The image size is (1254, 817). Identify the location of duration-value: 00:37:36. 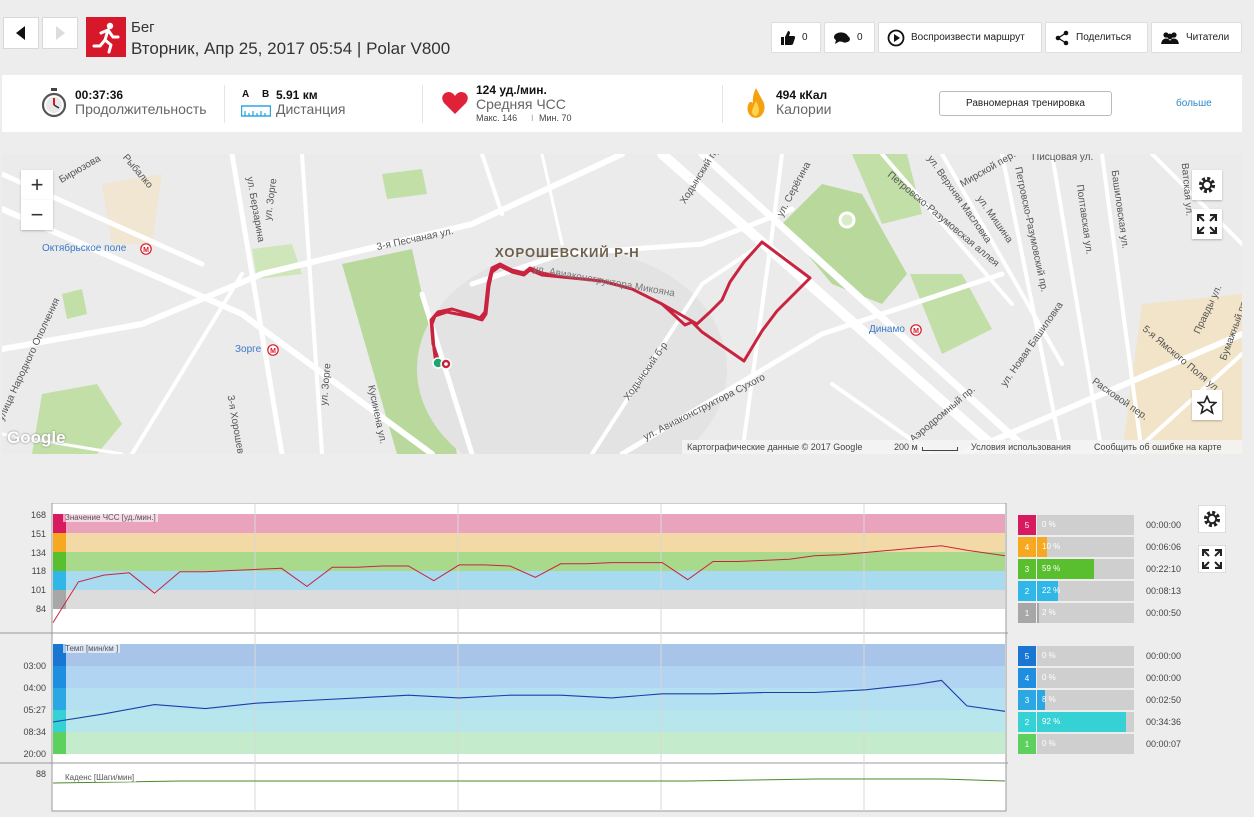
(99, 95).